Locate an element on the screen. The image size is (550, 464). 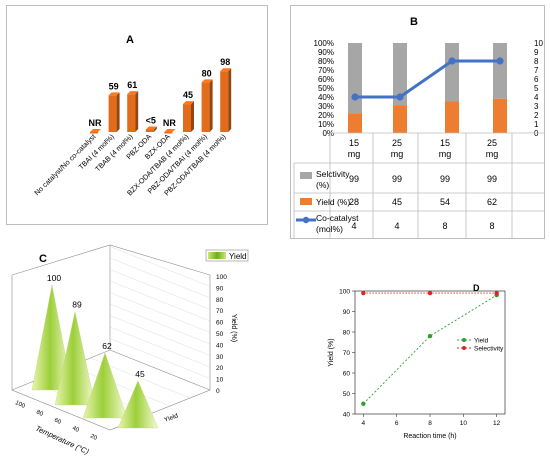
table-category-b: 25 is located at coordinates (397, 143).